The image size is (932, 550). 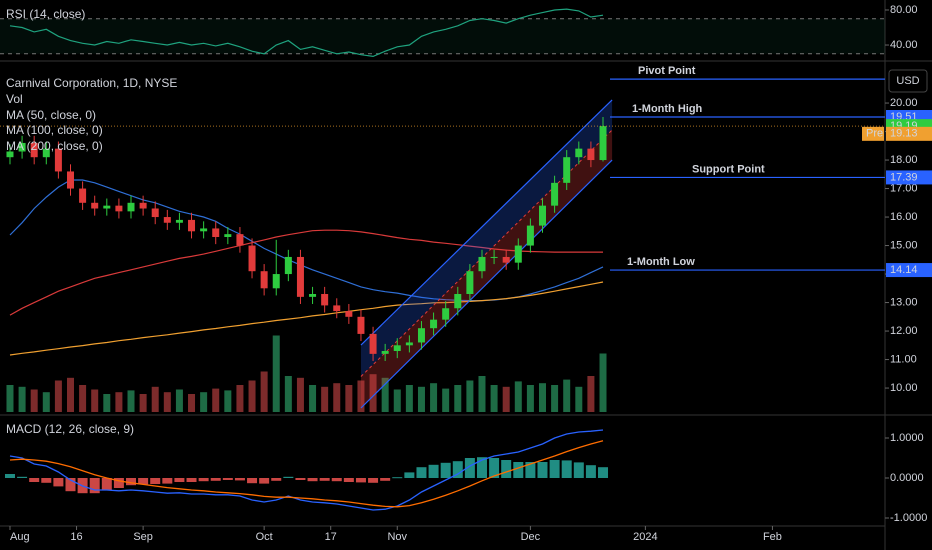 I want to click on x-tick-label: 2024, so click(x=645, y=537).